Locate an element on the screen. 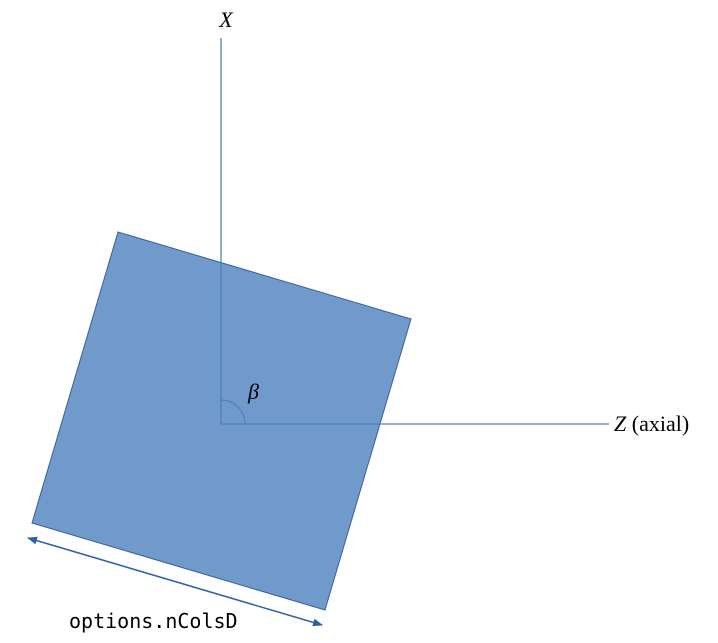 This screenshot has width=718, height=643. width-dimension-arrow is located at coordinates (175, 581).